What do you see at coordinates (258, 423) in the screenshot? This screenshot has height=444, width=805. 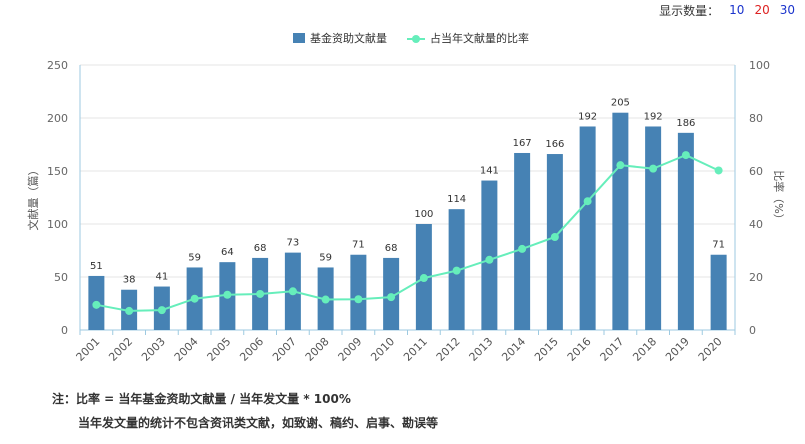 I see `note-statistics-scope: 当年发文量的统计不包含资讯类文献，如致谢、稿约、启事、勘误等` at bounding box center [258, 423].